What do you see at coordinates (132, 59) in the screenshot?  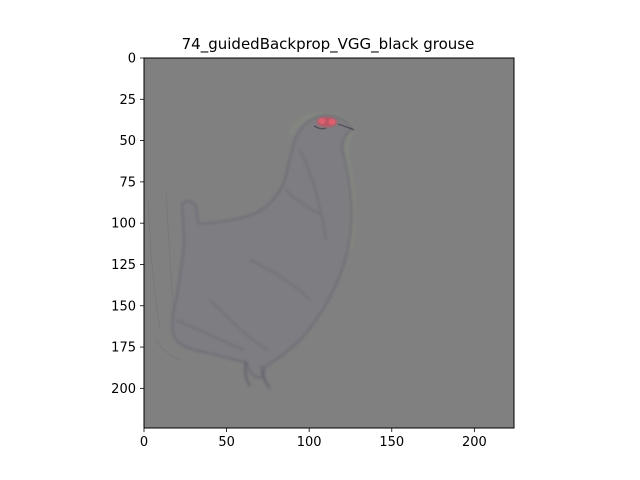 I see `y-tick-label: 0` at bounding box center [132, 59].